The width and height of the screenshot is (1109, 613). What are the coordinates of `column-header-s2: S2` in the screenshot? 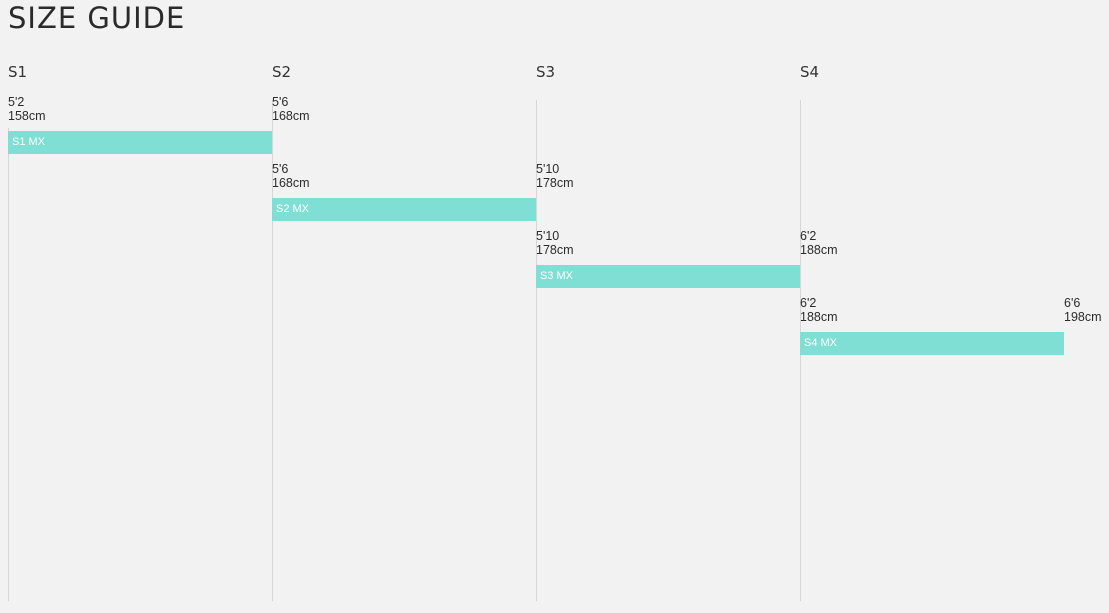 It's located at (282, 72).